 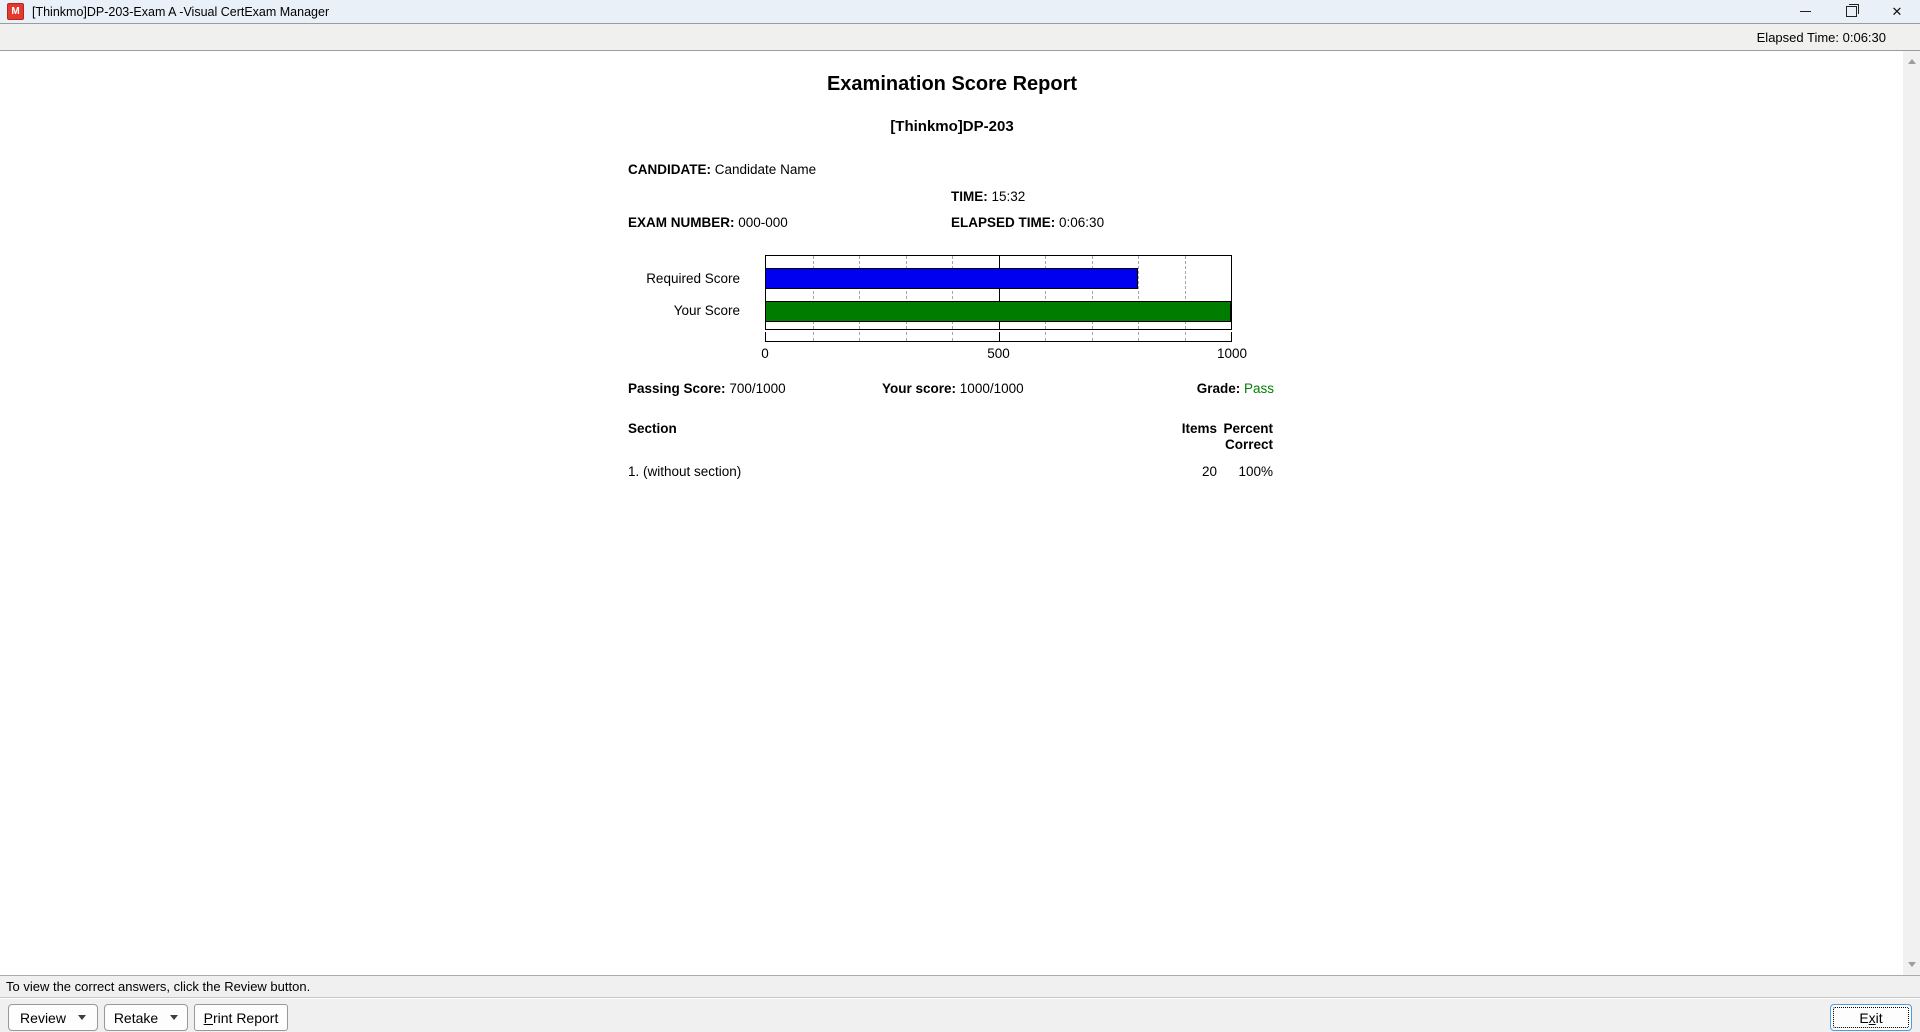 I want to click on exam-title: [Thinkmo]DP-203, so click(x=952, y=126).